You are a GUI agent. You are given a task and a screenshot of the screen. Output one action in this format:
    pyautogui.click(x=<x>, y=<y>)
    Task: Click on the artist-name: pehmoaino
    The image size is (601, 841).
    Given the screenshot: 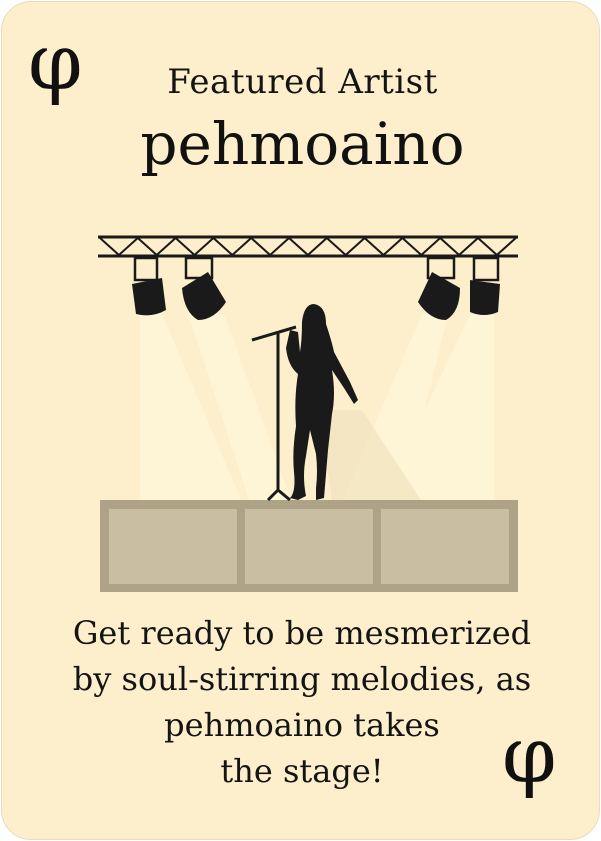 What is the action you would take?
    pyautogui.click(x=302, y=144)
    